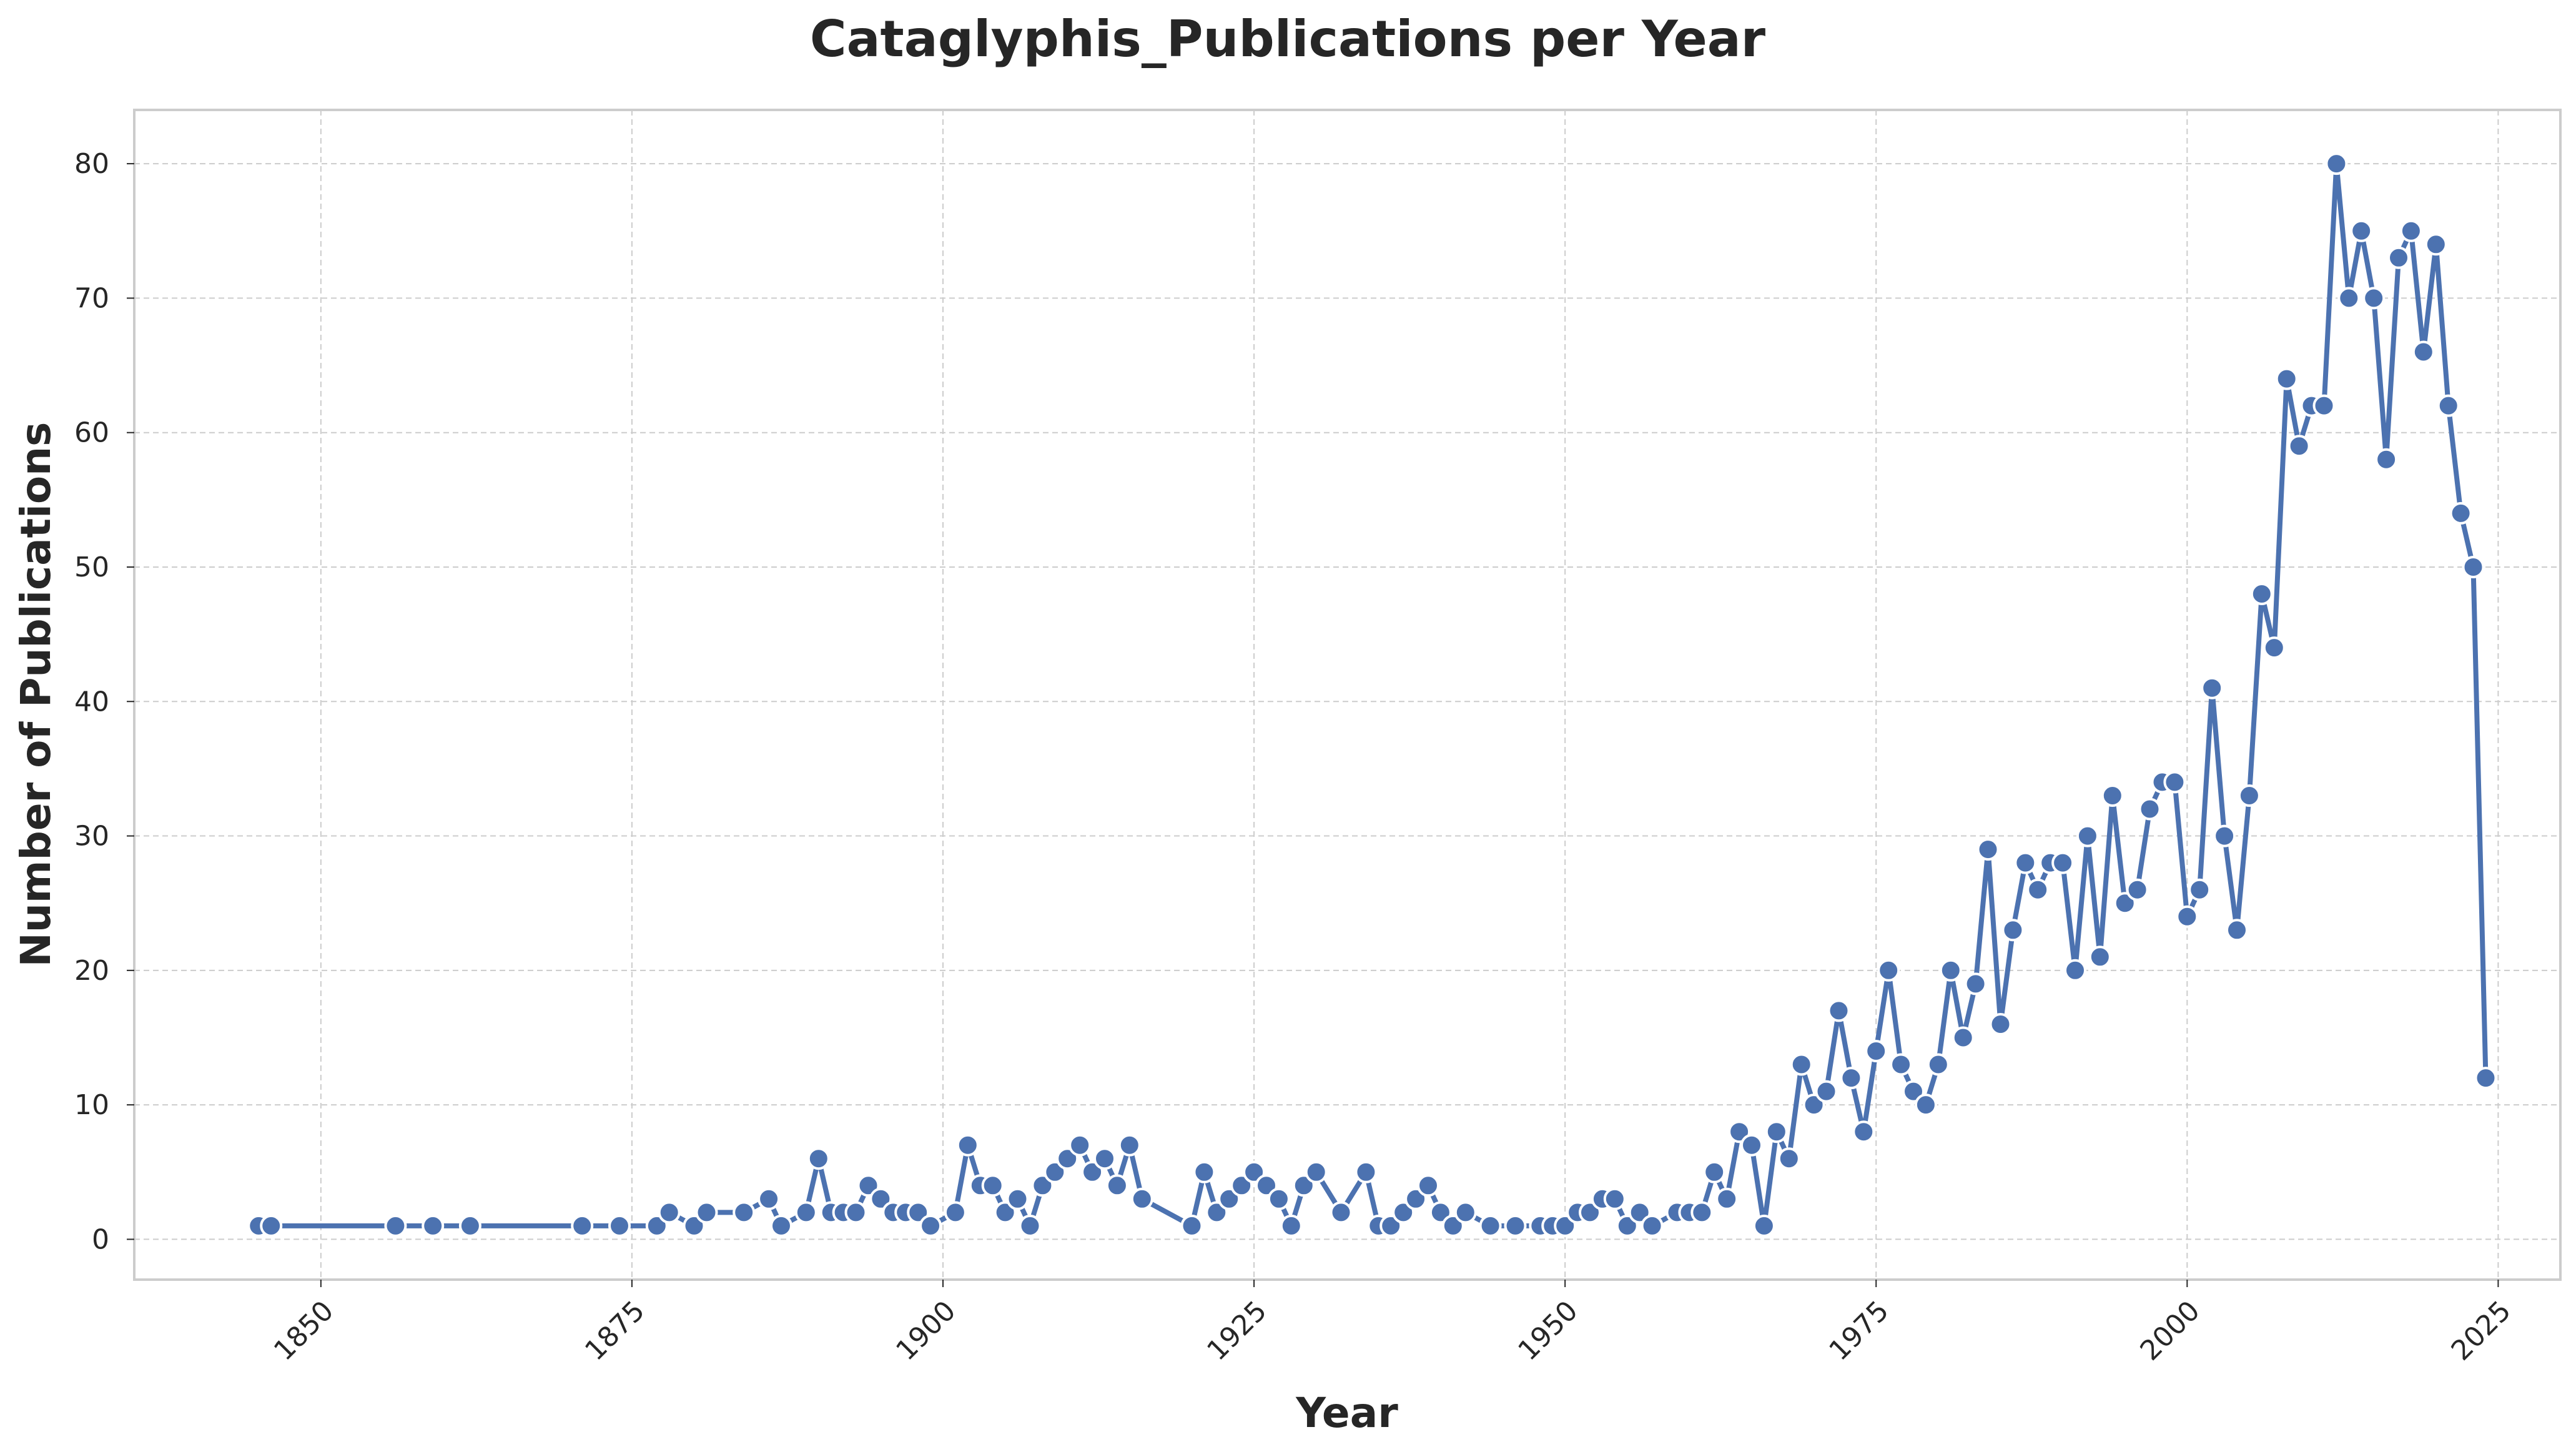  Describe the element at coordinates (1859, 1330) in the screenshot. I see `x-tick-label: 1975` at that location.